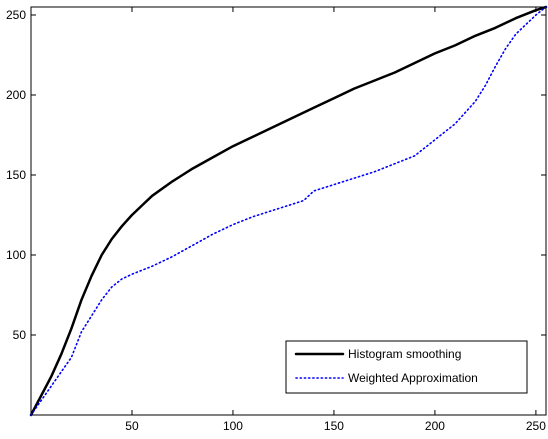 This screenshot has width=548, height=439. I want to click on y-tick-label: 50, so click(20, 335).